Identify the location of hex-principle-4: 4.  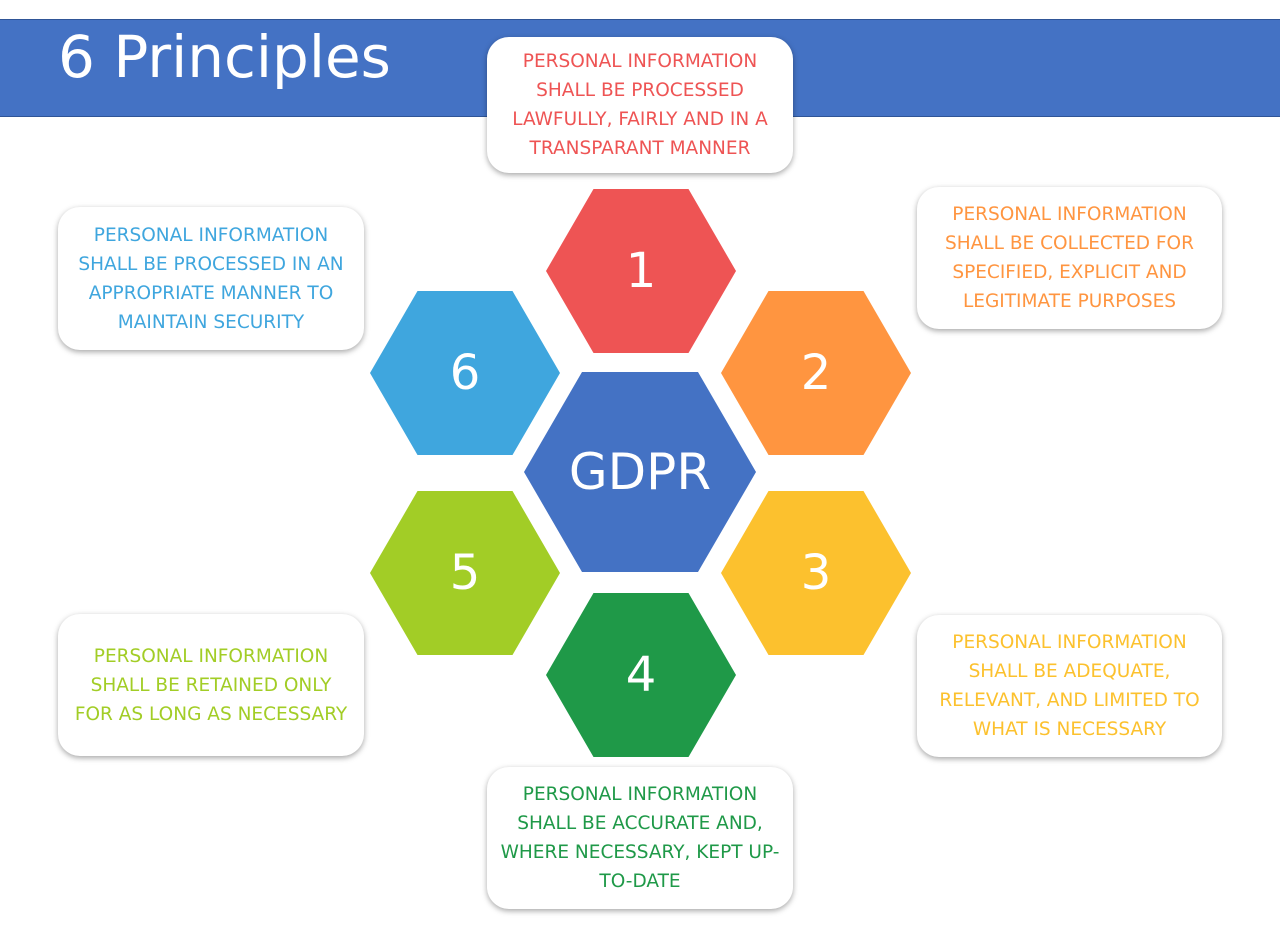
(641, 675).